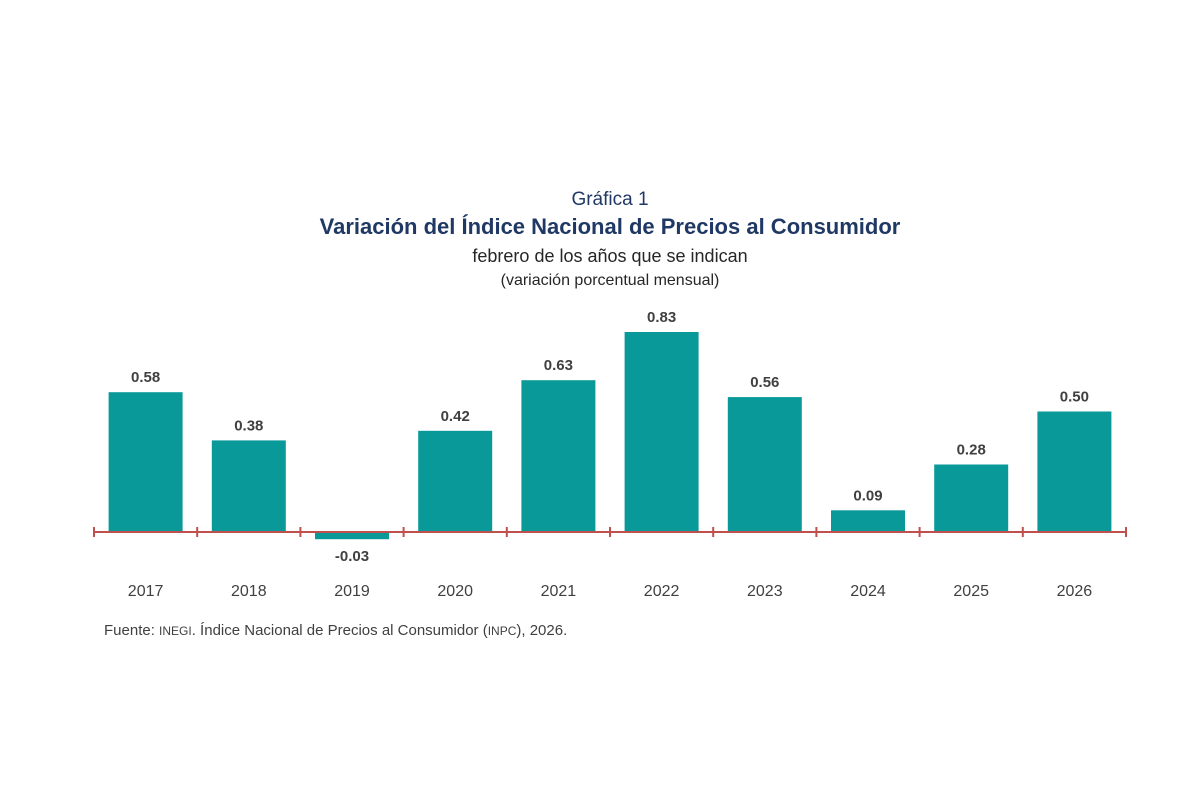 The height and width of the screenshot is (800, 1200). Describe the element at coordinates (558, 456) in the screenshot. I see `bar-2021` at that location.